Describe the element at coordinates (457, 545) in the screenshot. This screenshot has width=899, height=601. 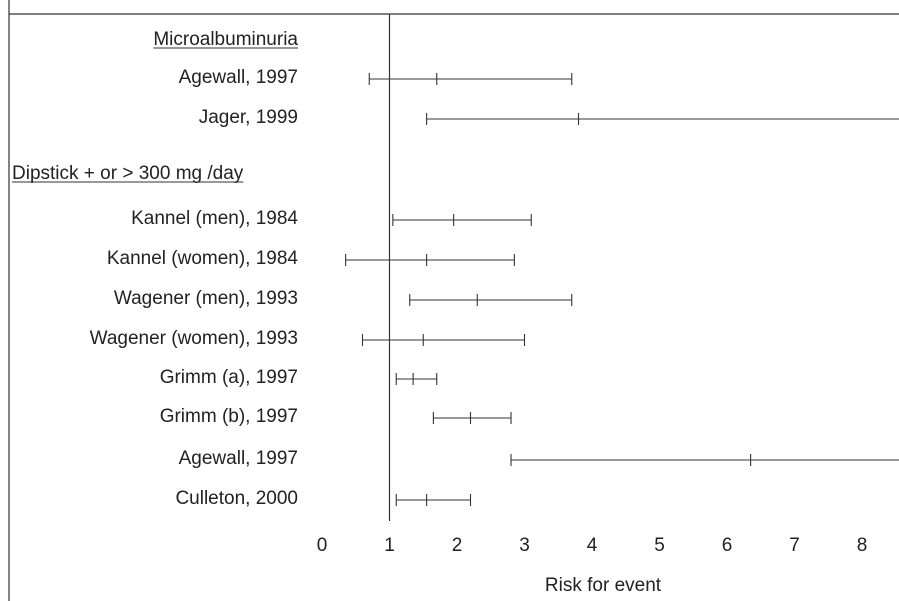
I see `x-tick-label: 2` at that location.